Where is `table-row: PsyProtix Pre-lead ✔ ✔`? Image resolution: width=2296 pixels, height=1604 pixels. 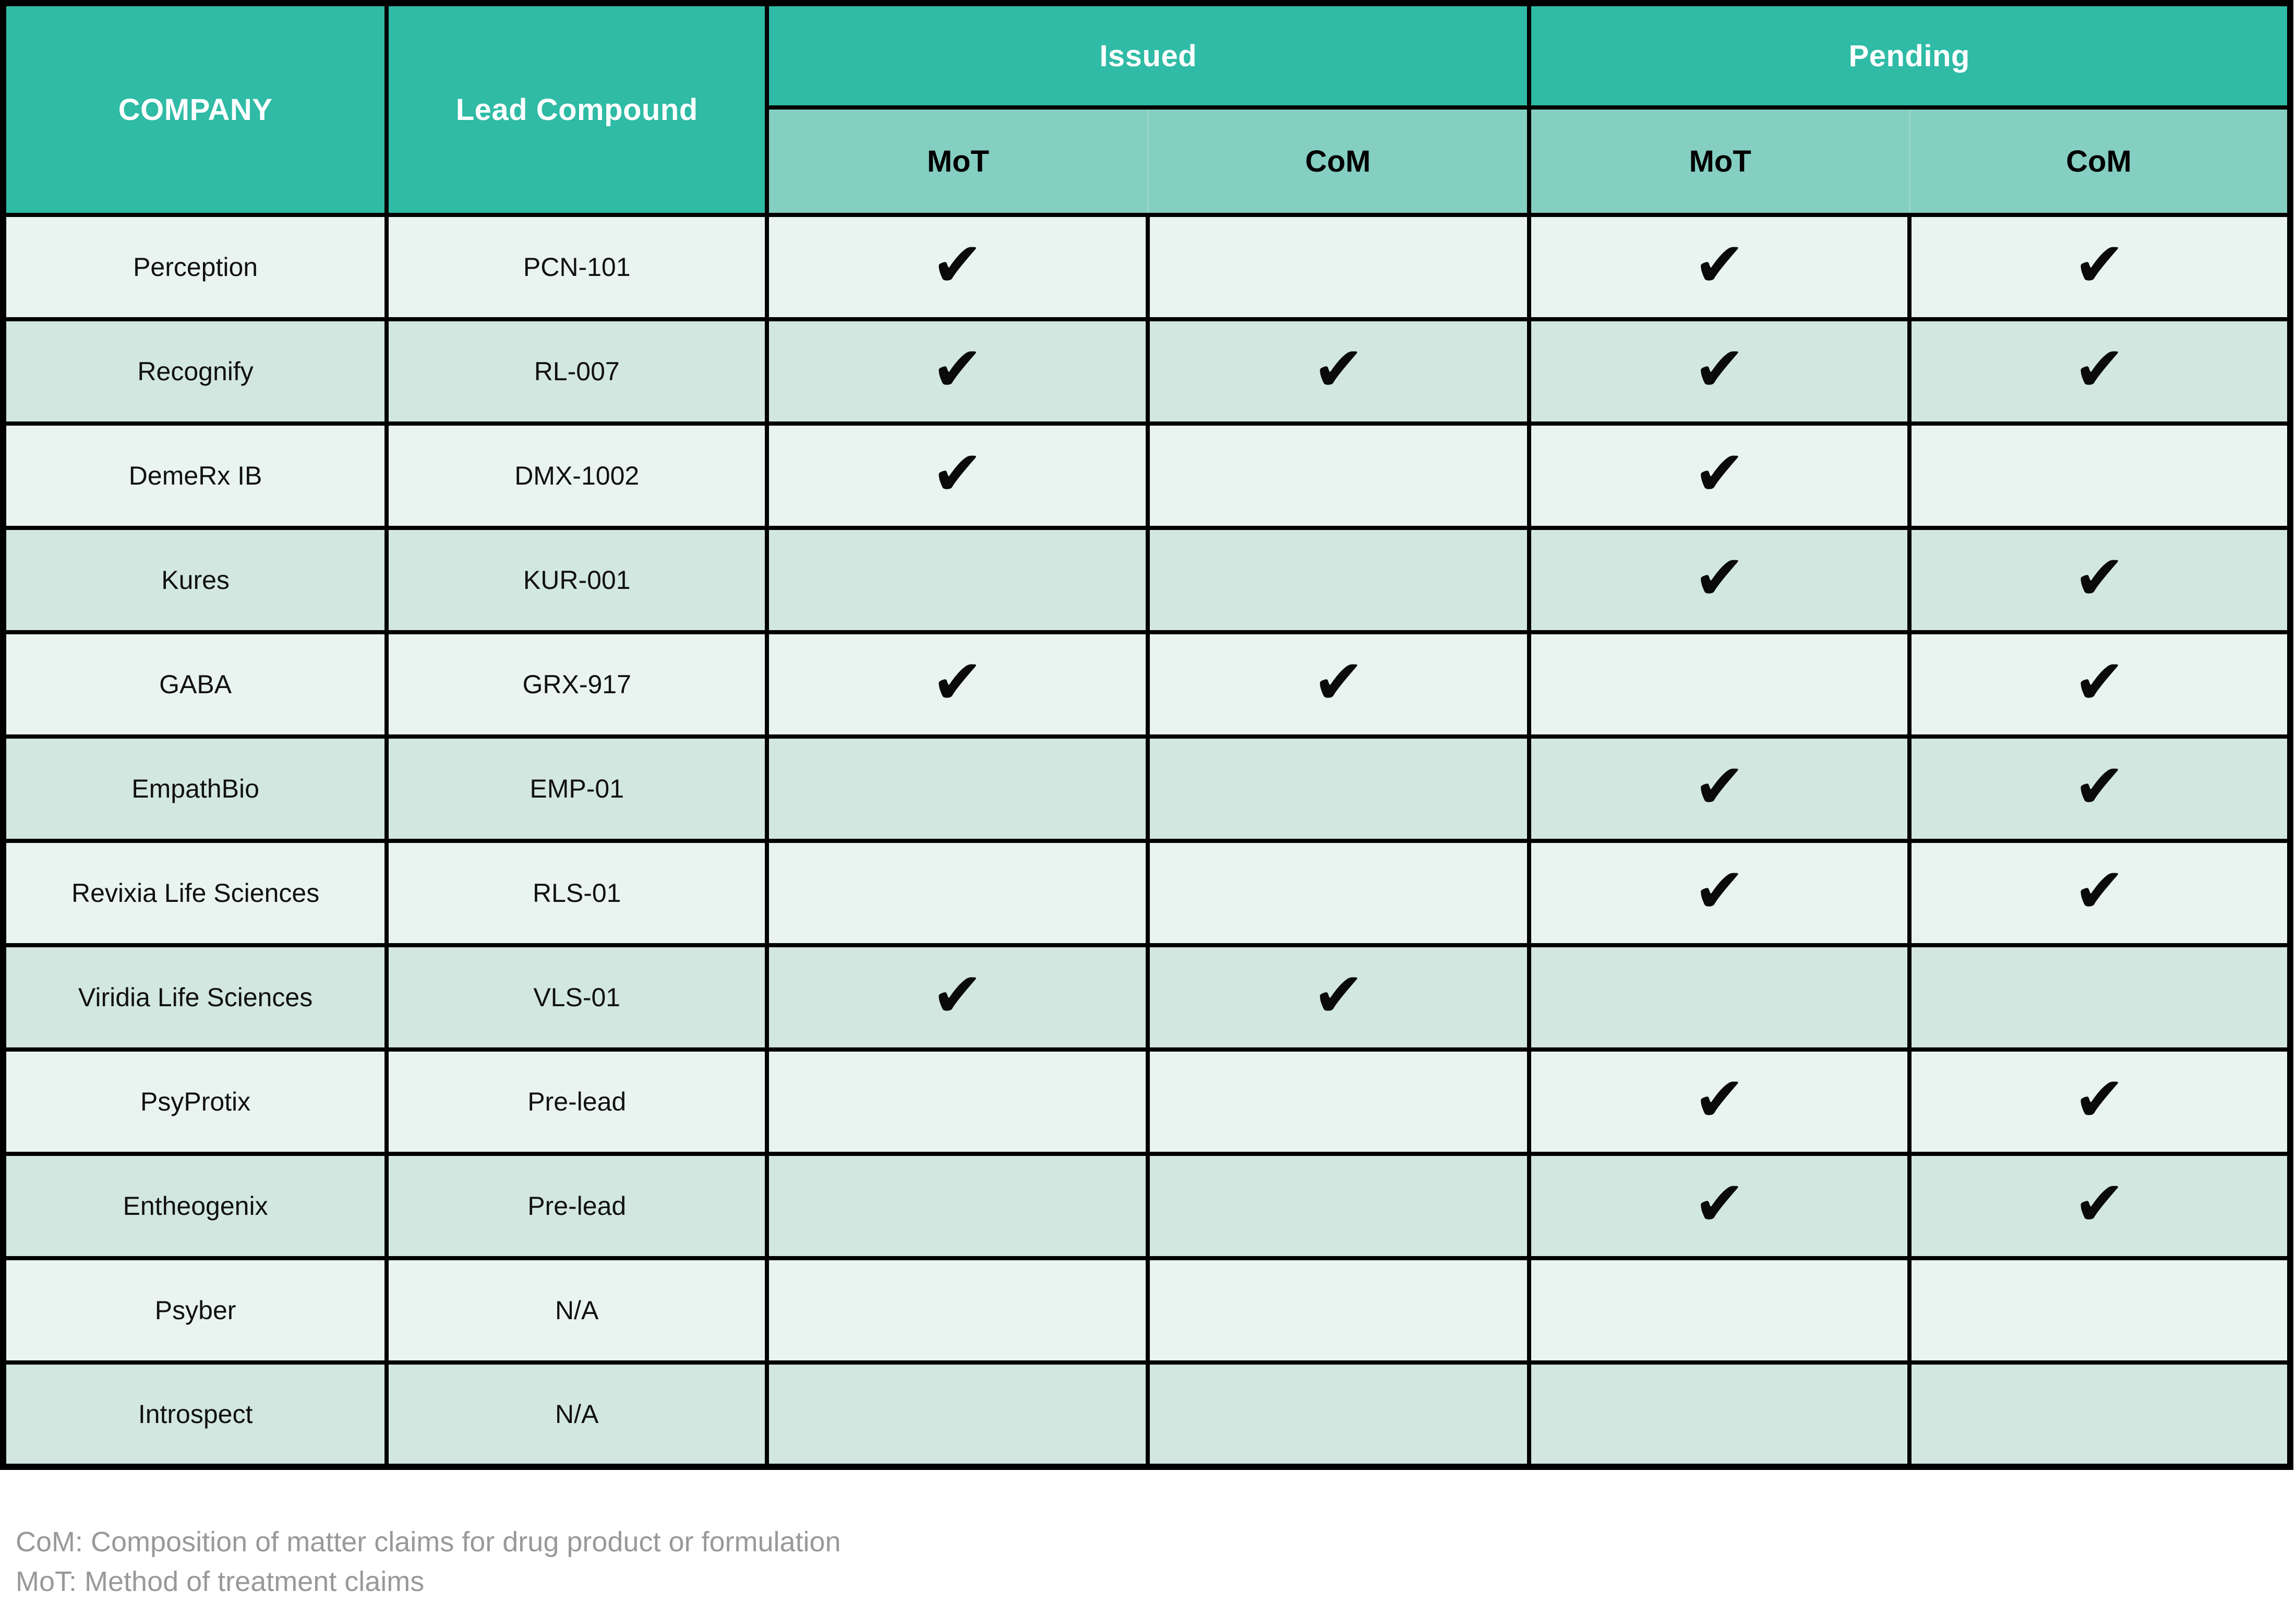 table-row: PsyProtix Pre-lead ✔ ✔ is located at coordinates (1146, 1101).